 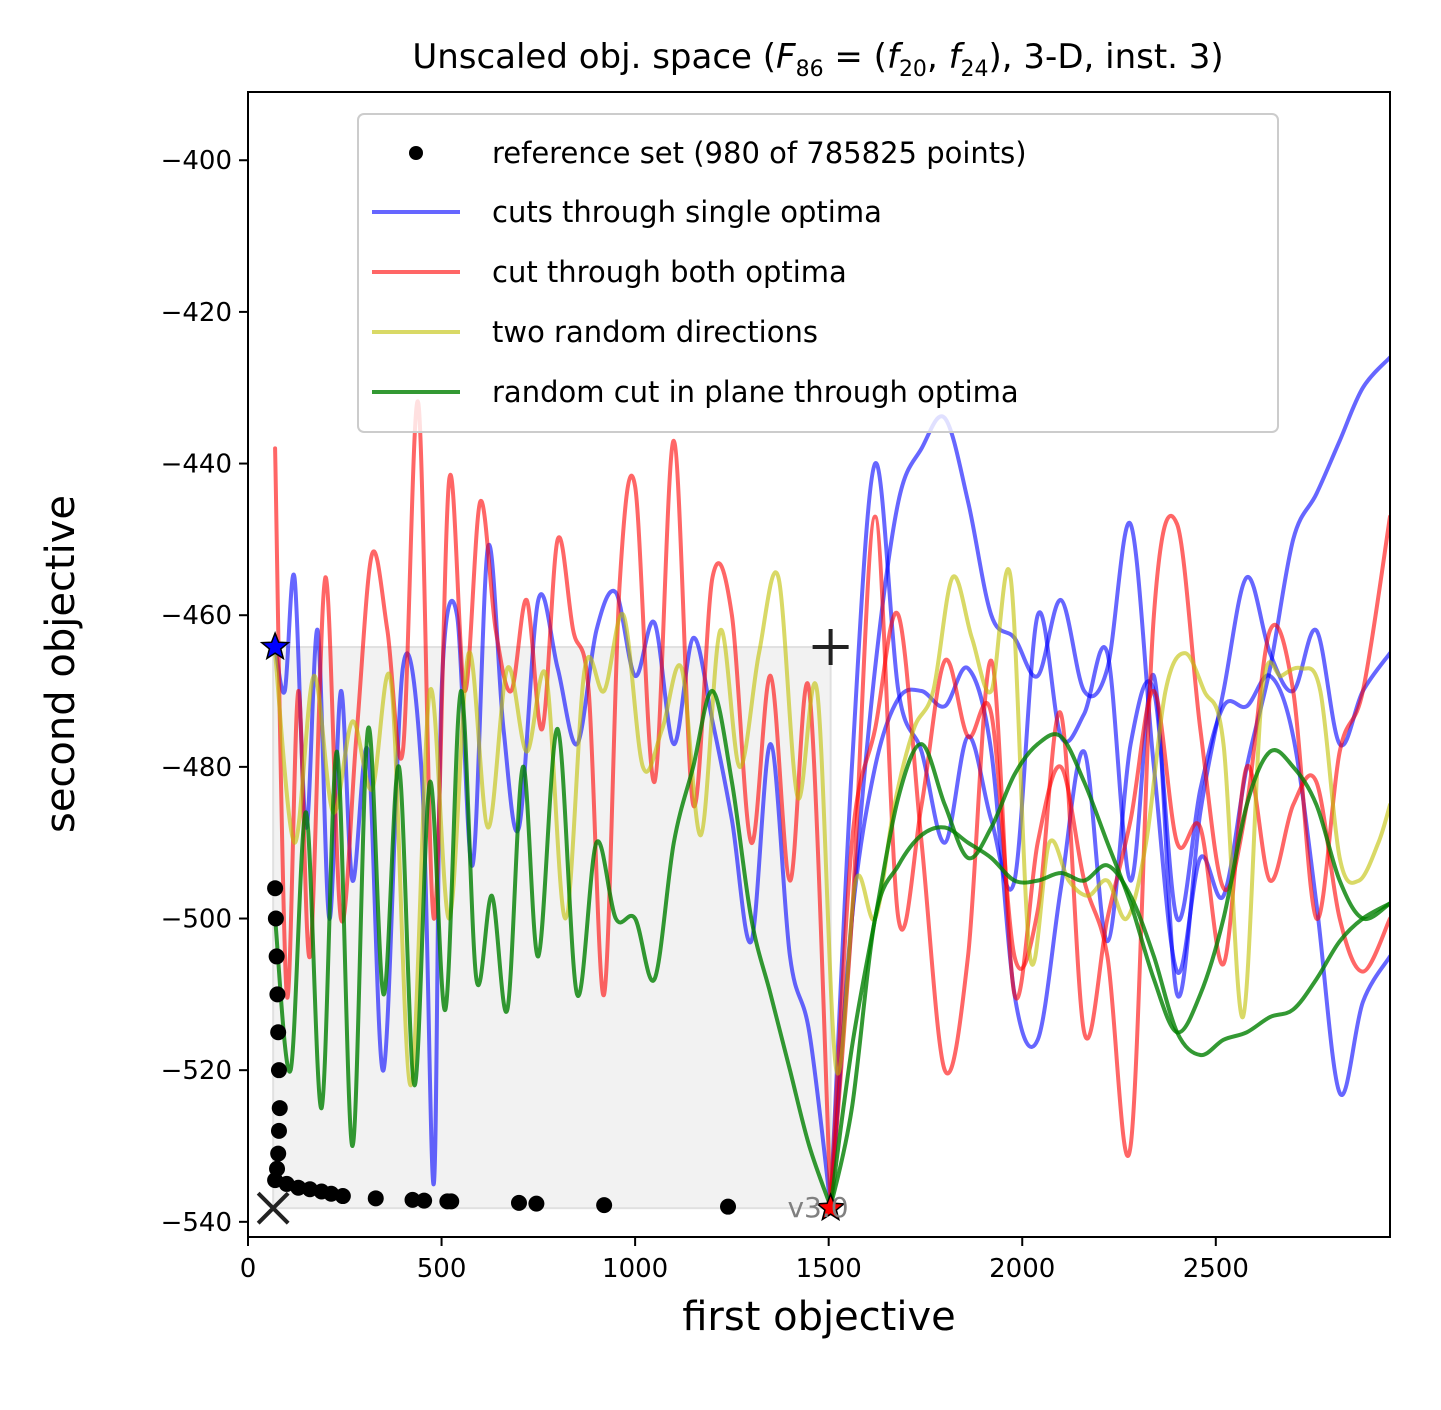 I want to click on y-tick-label-2: −500, so click(x=196, y=920).